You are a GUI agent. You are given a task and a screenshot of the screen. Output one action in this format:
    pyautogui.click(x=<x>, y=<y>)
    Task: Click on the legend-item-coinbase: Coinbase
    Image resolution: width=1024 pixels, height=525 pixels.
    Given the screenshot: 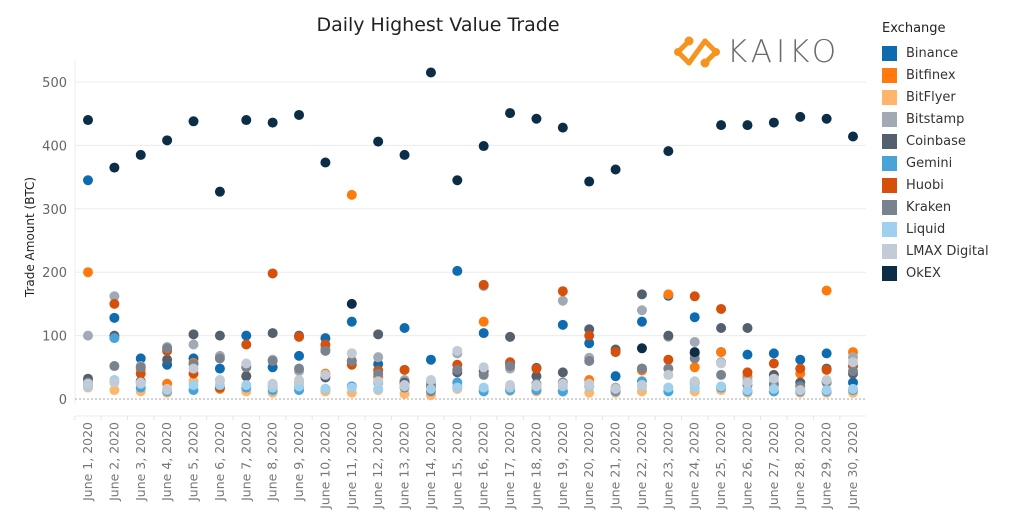 What is the action you would take?
    pyautogui.click(x=935, y=141)
    